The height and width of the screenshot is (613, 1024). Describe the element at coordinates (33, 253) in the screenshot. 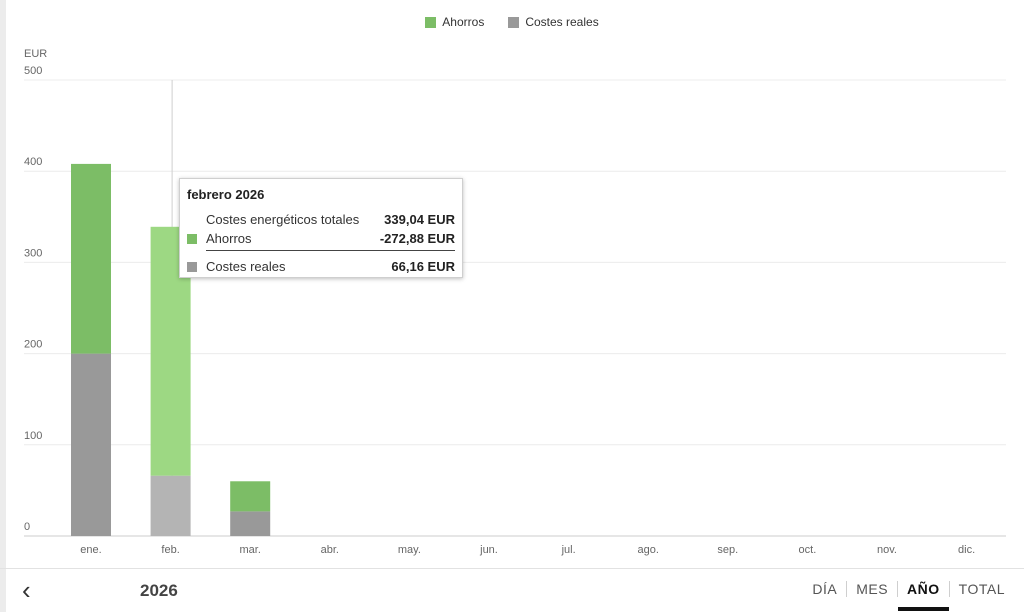

I see `y-tick-label: 300` at that location.